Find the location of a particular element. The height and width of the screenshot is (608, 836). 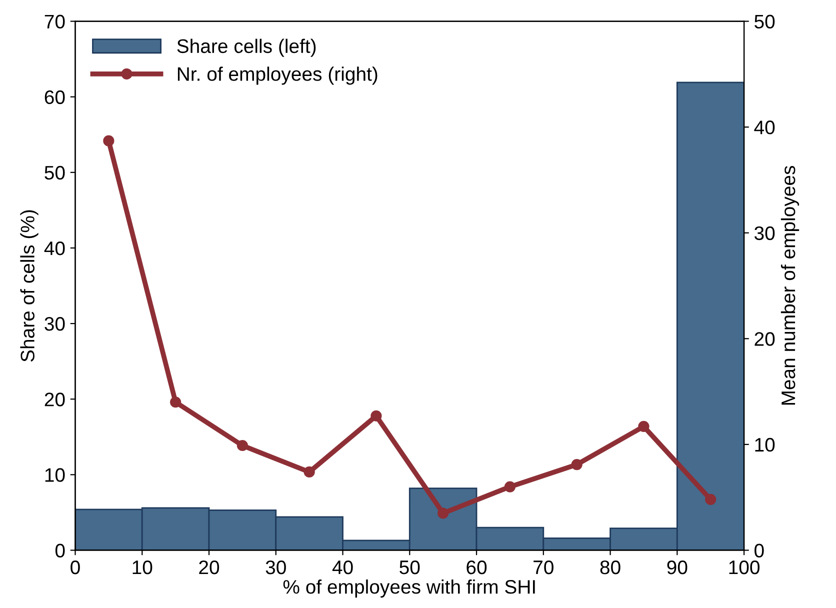

x-tick-label: 60 is located at coordinates (476, 567).